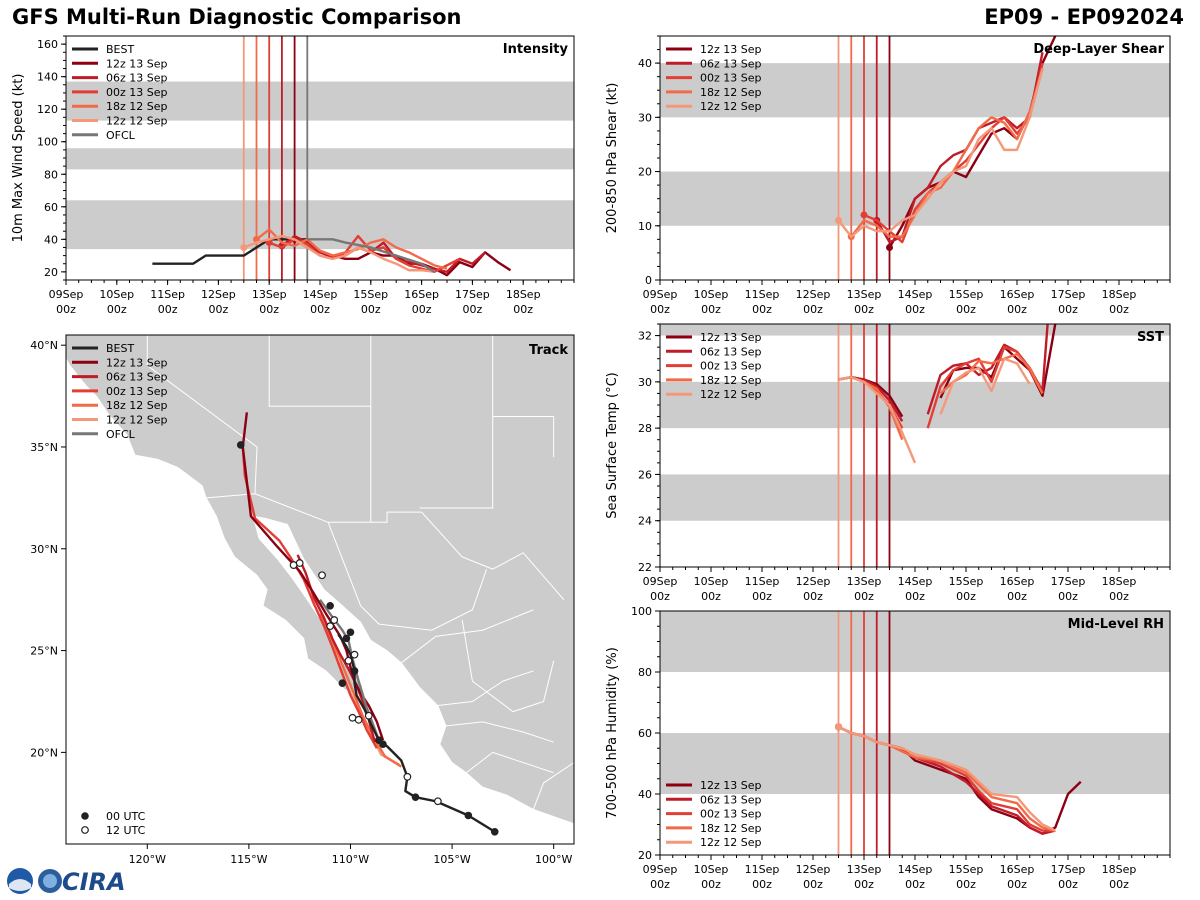 Image resolution: width=1200 pixels, height=900 pixels. What do you see at coordinates (536, 49) in the screenshot?
I see `panel-title: Intensity` at bounding box center [536, 49].